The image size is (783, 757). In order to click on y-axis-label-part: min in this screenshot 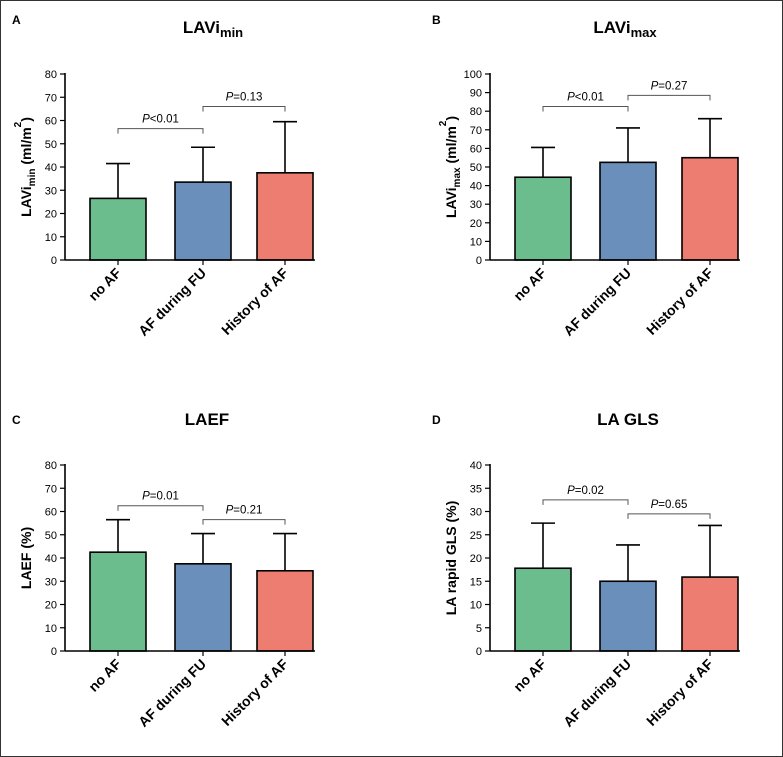, I will do `click(32, 178)`.